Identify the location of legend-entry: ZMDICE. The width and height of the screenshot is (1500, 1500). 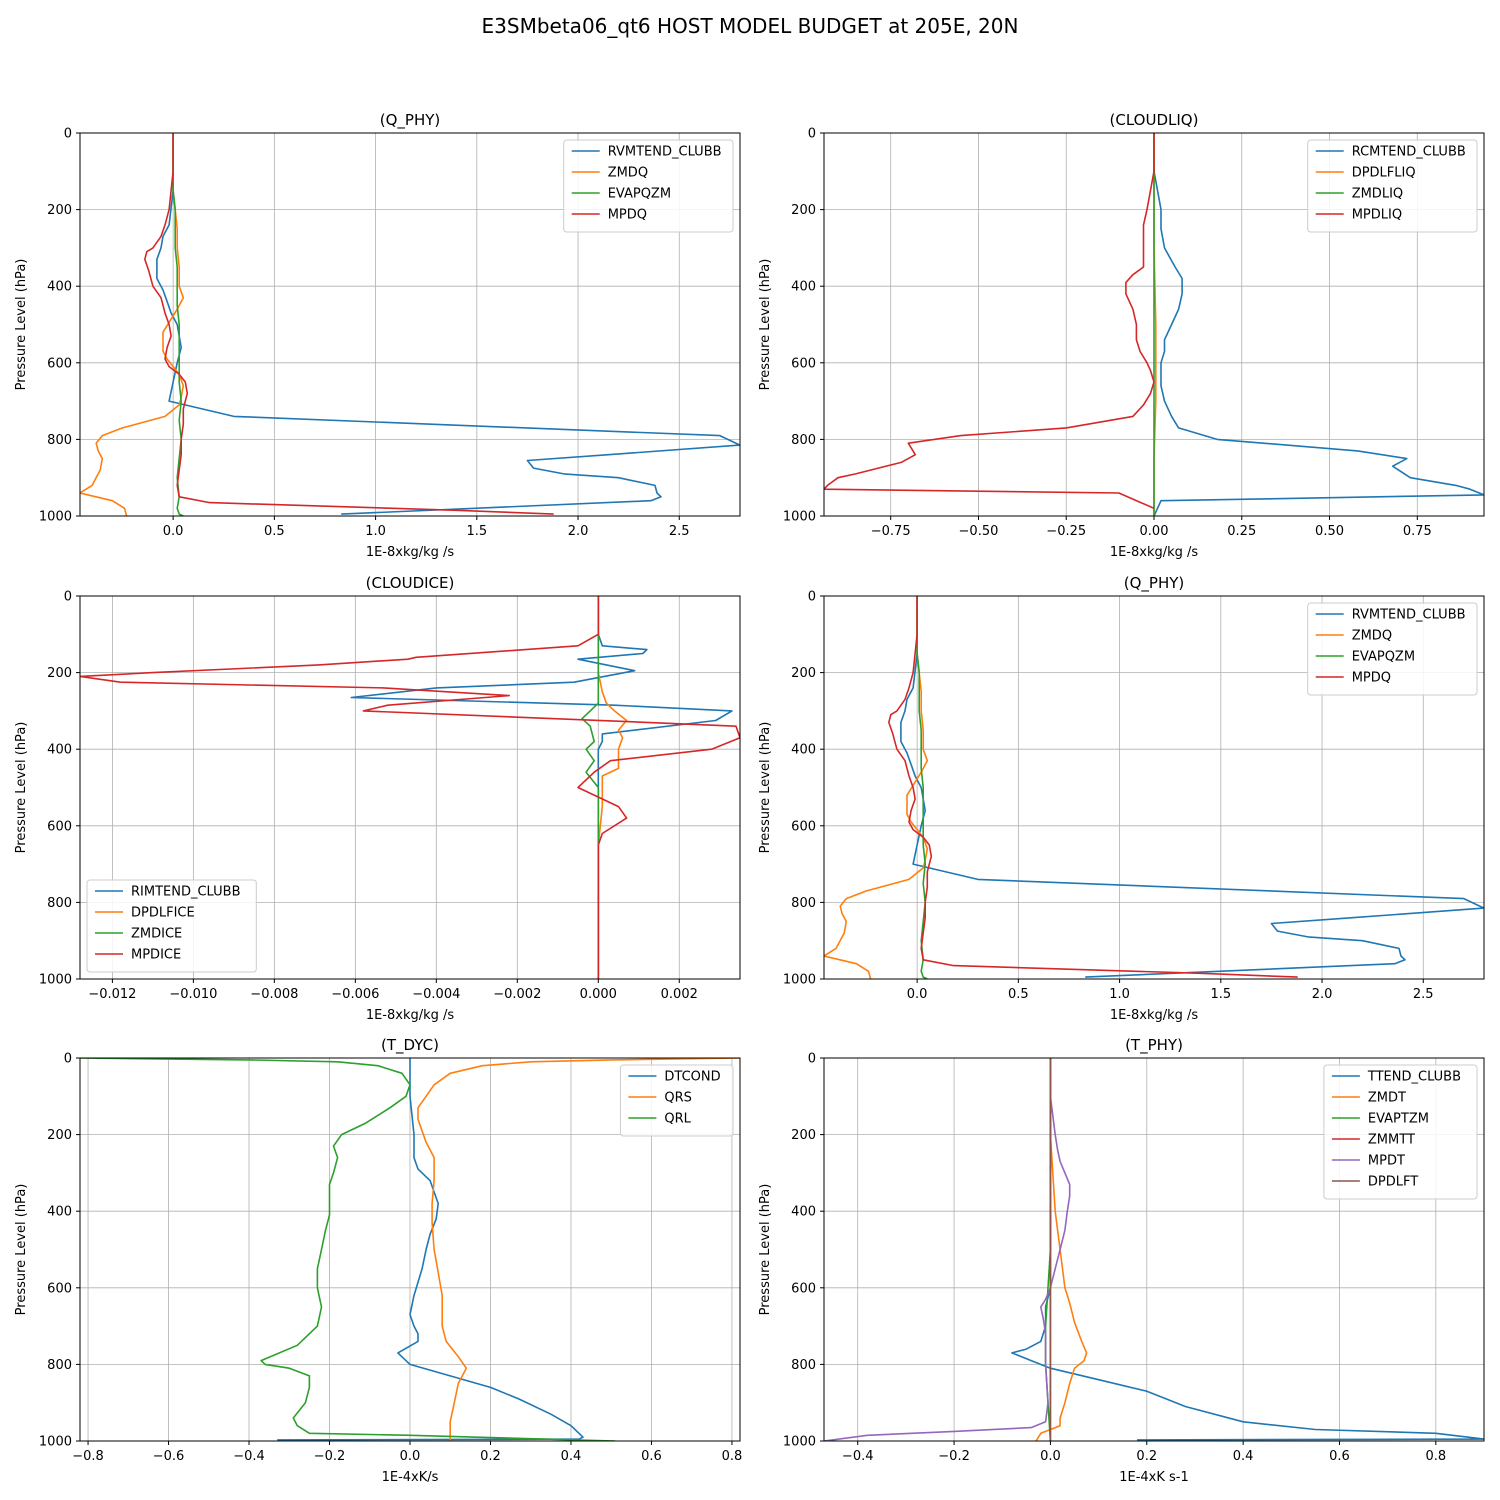
(156, 934).